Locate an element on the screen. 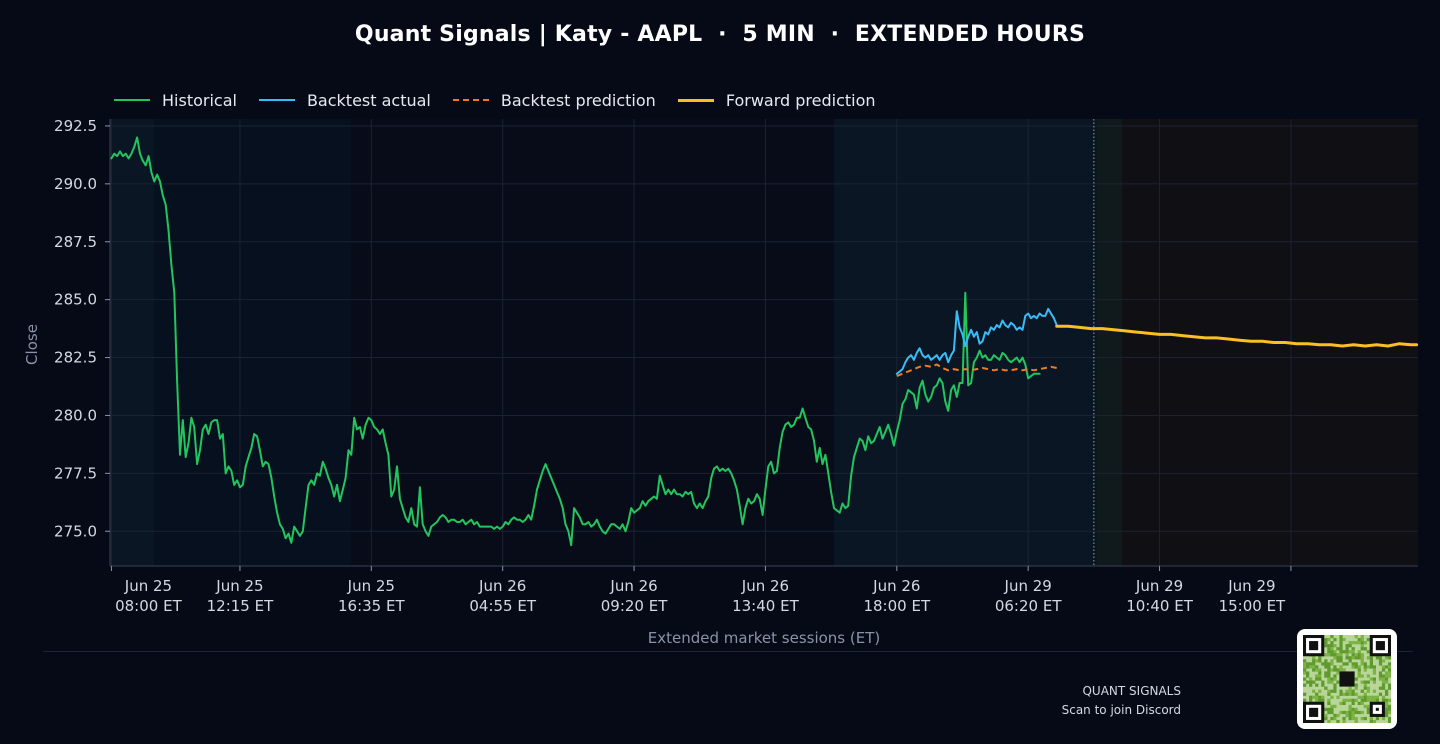  legend-swatch is located at coordinates (470, 100).